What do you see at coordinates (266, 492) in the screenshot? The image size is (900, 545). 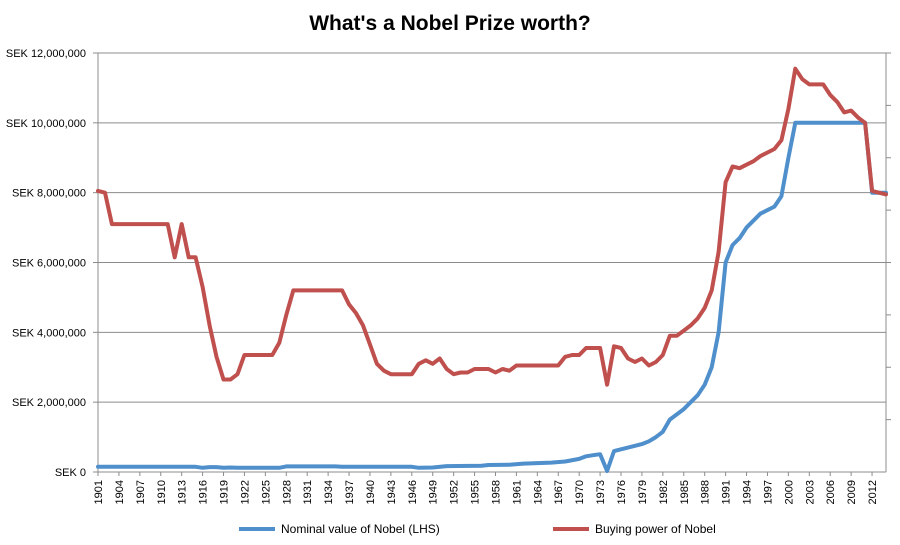 I see `x-tick-label: 1925` at bounding box center [266, 492].